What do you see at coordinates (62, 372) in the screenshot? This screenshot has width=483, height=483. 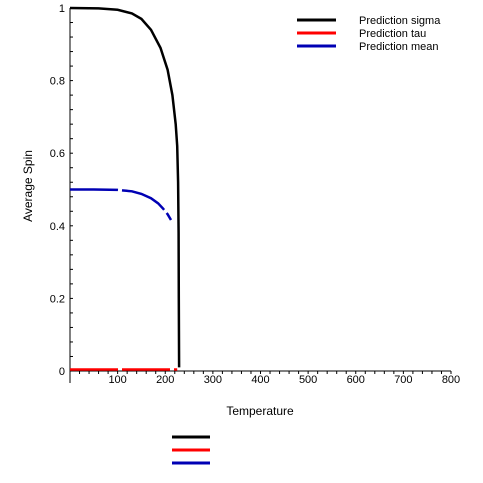 I see `y-tick-label: 0` at bounding box center [62, 372].